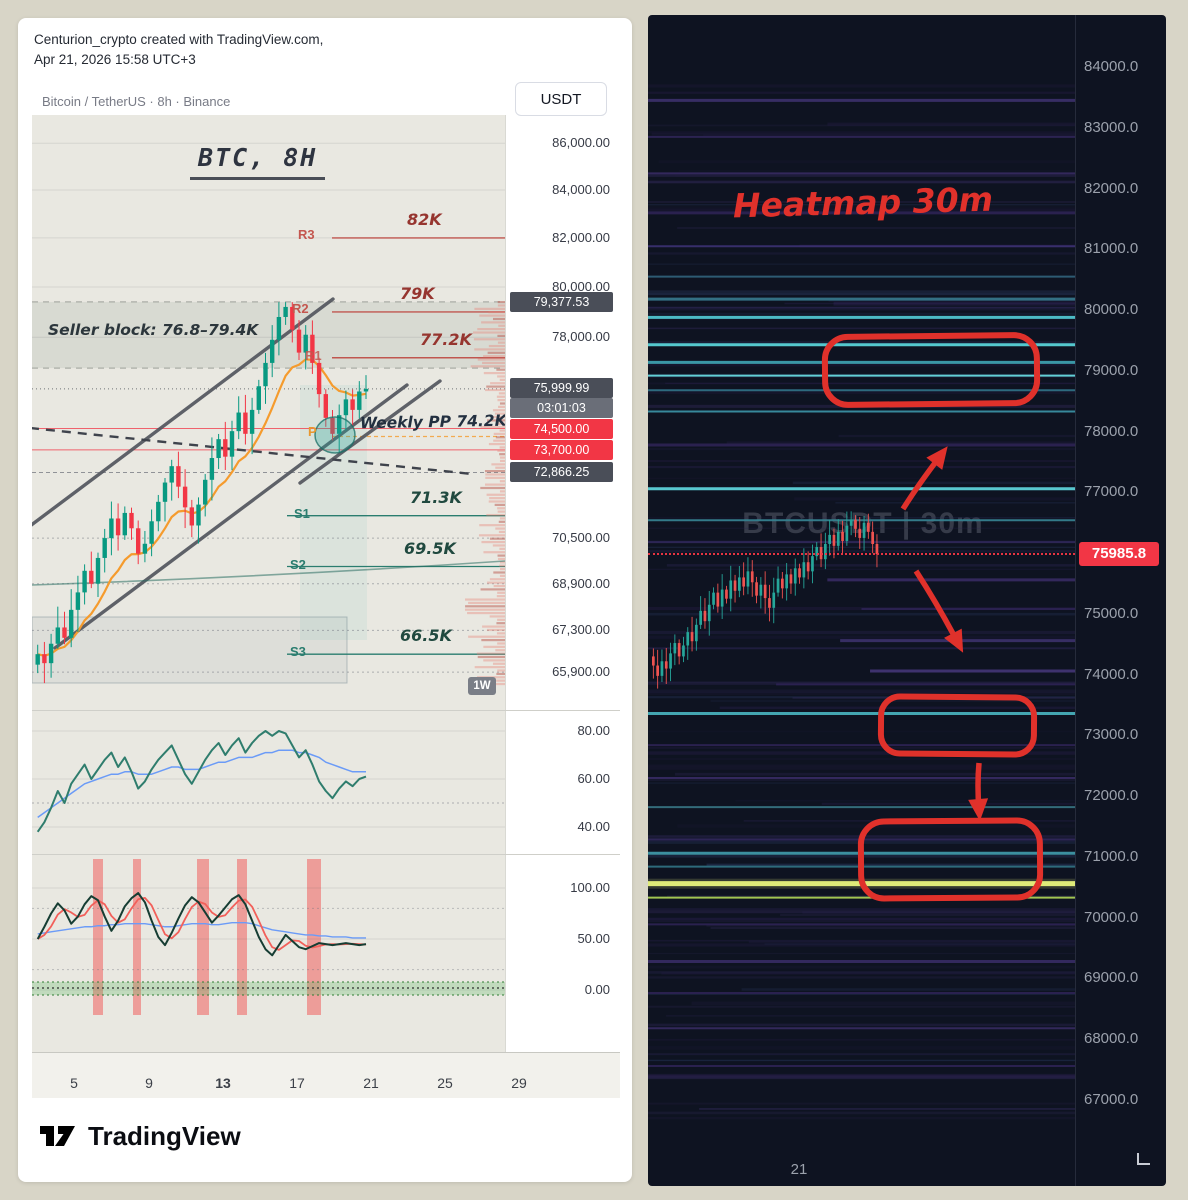  What do you see at coordinates (417, 293) in the screenshot?
I see `level-annotation-79k: 79K` at bounding box center [417, 293].